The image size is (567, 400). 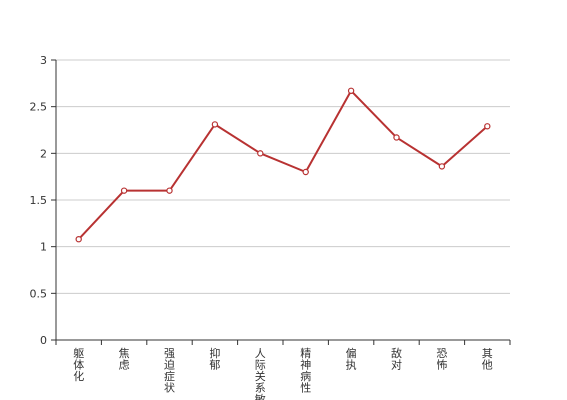 What do you see at coordinates (441, 359) in the screenshot?
I see `x-tick-label: 恐怖` at bounding box center [441, 359].